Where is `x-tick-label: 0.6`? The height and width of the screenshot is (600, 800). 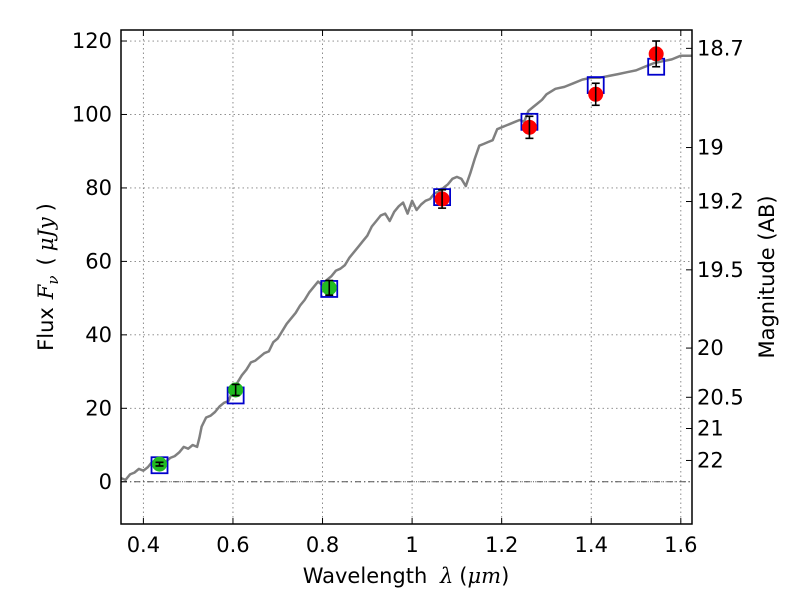 x-tick-label: 0.6 is located at coordinates (232, 545).